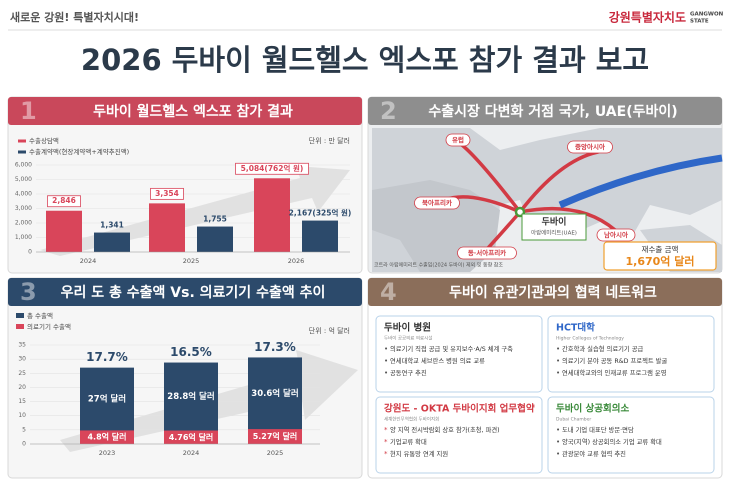 The height and width of the screenshot is (483, 730). I want to click on legend-label: 의료기기 수출액, so click(49, 326).